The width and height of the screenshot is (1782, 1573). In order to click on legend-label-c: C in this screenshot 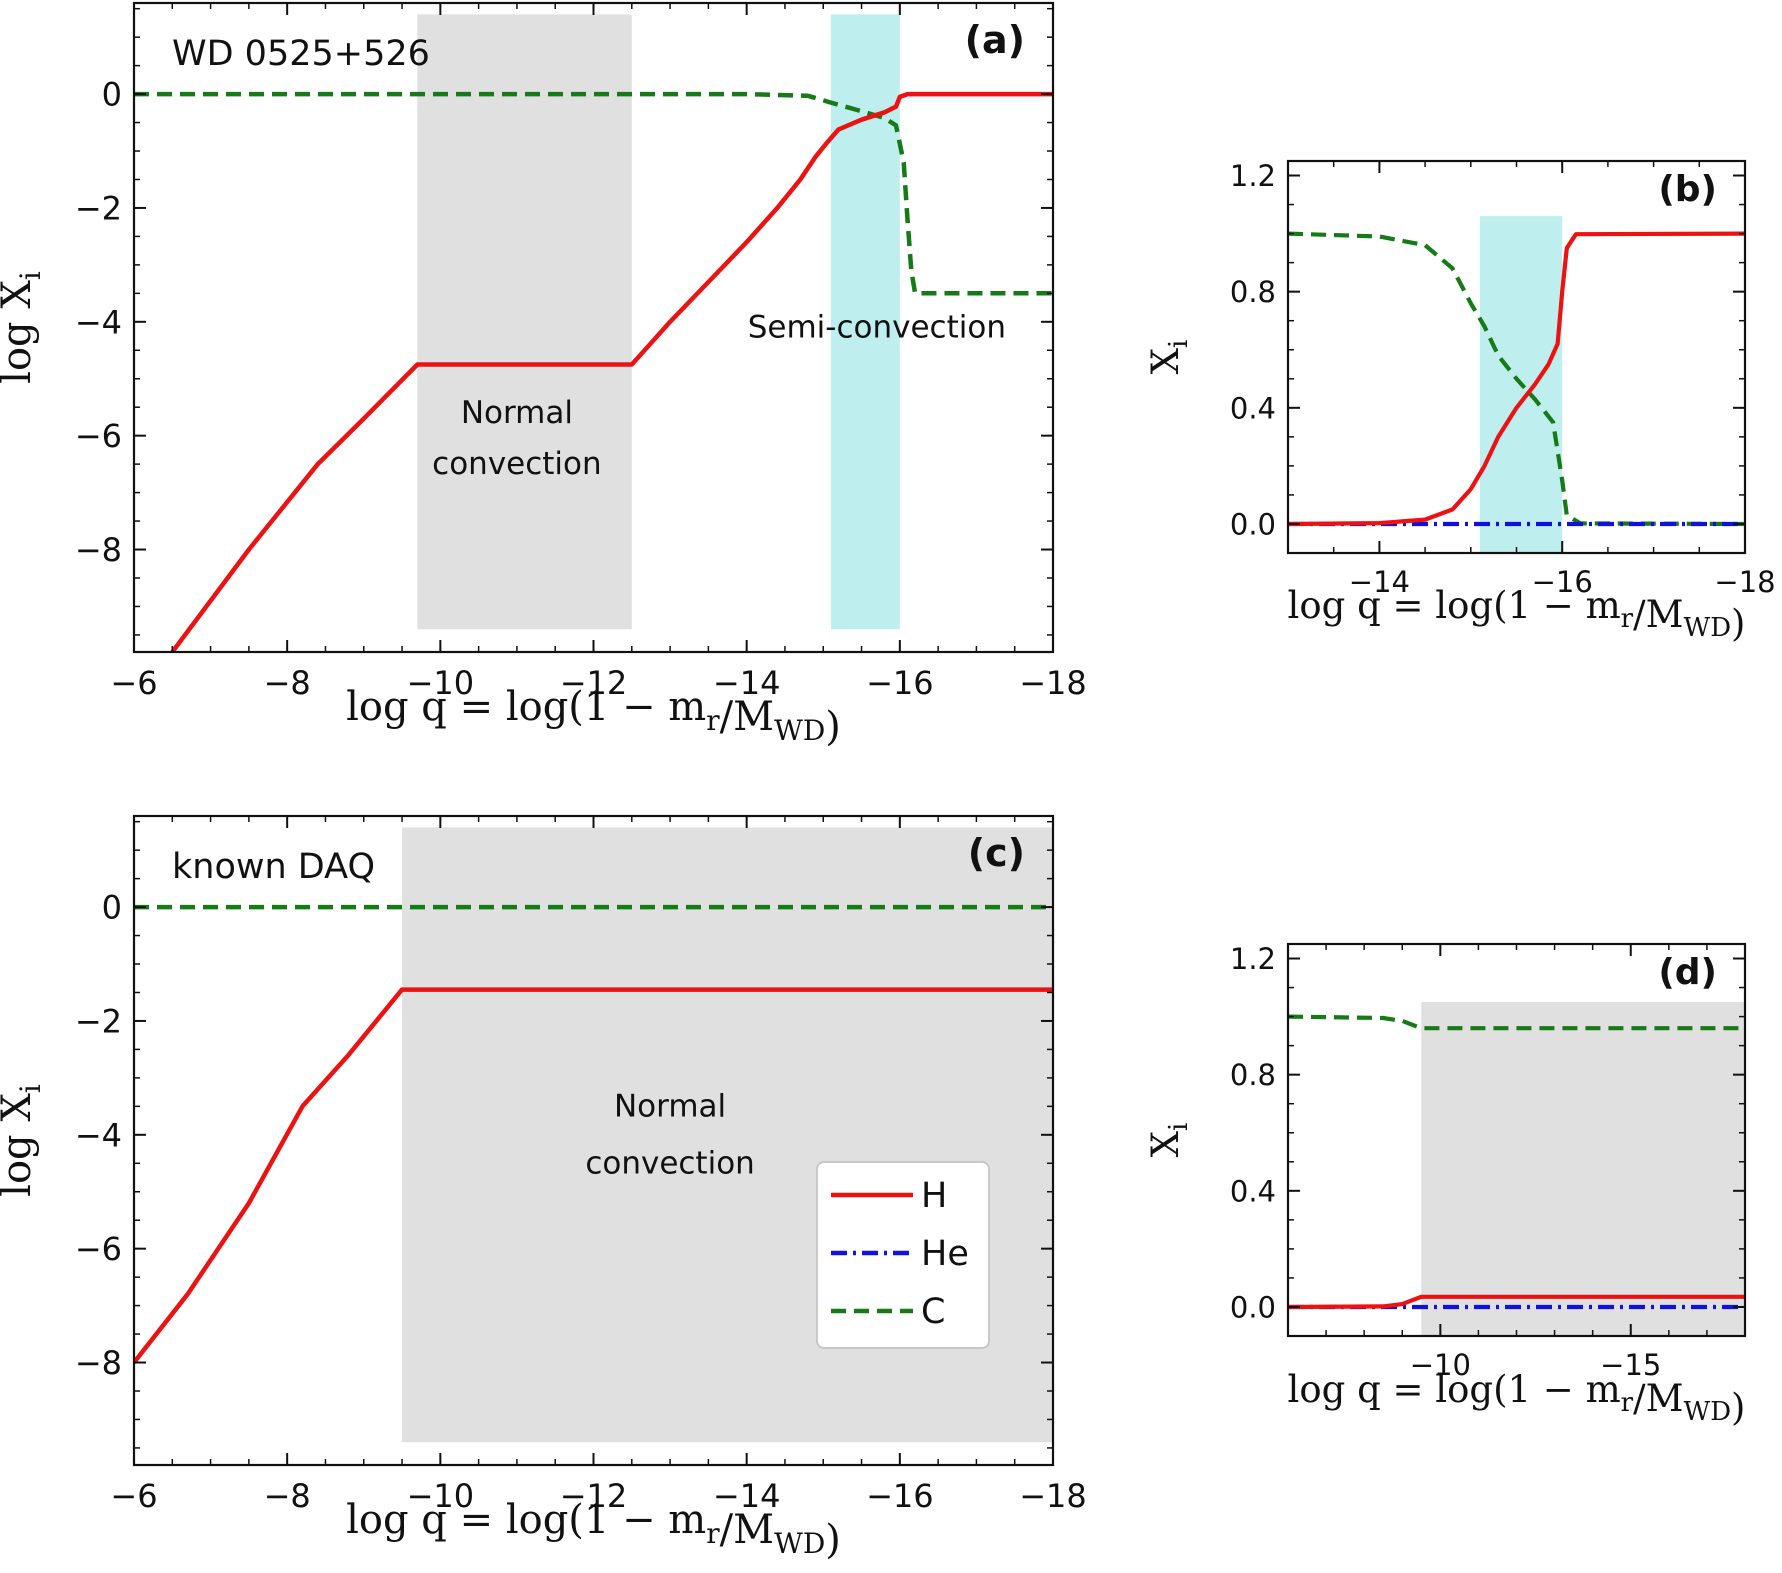, I will do `click(933, 1312)`.